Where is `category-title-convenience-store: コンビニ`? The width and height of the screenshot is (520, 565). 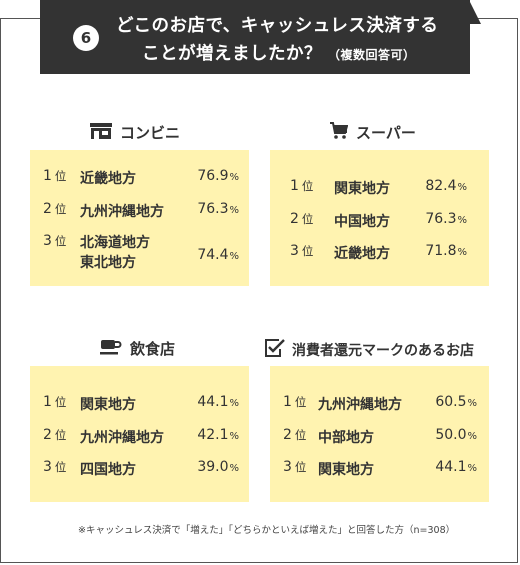
category-title-convenience-store: コンビニ is located at coordinates (135, 132).